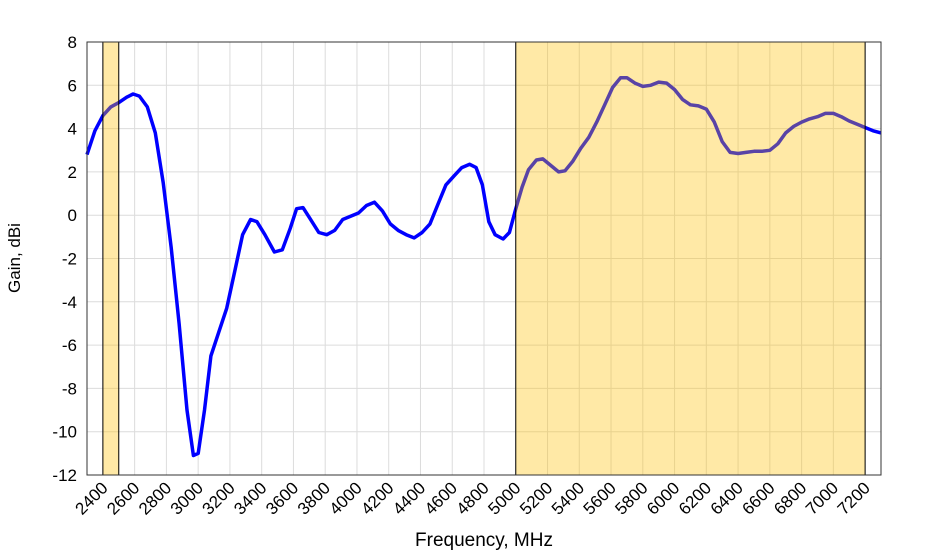 The image size is (933, 558). Describe the element at coordinates (568, 498) in the screenshot. I see `x-tick-label: 5400` at that location.